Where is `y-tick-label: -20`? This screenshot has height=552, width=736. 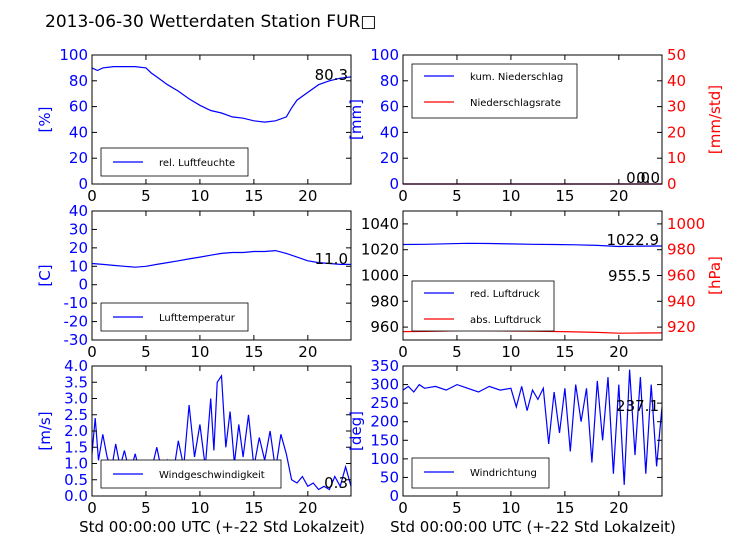 y-tick-label: -20 is located at coordinates (76, 322).